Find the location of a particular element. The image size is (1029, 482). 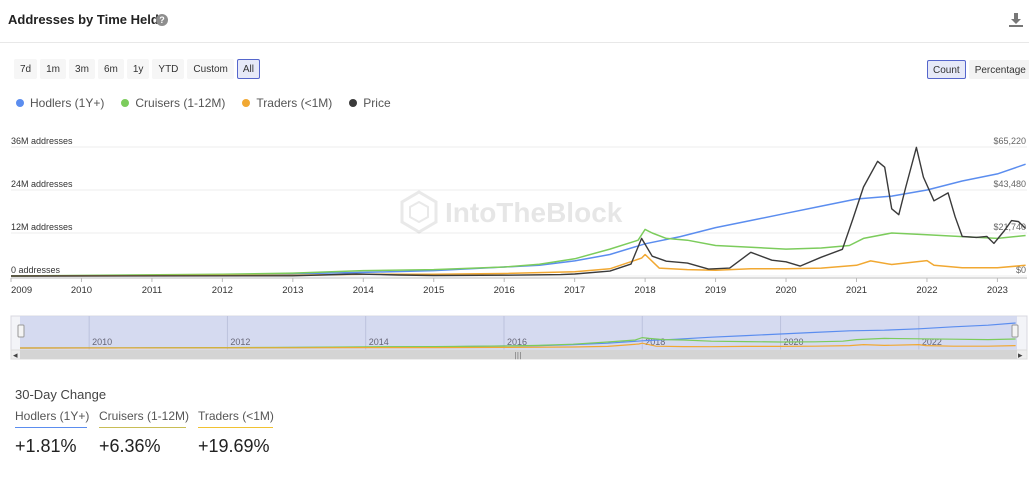

x-tick-label: 2011 is located at coordinates (152, 290).